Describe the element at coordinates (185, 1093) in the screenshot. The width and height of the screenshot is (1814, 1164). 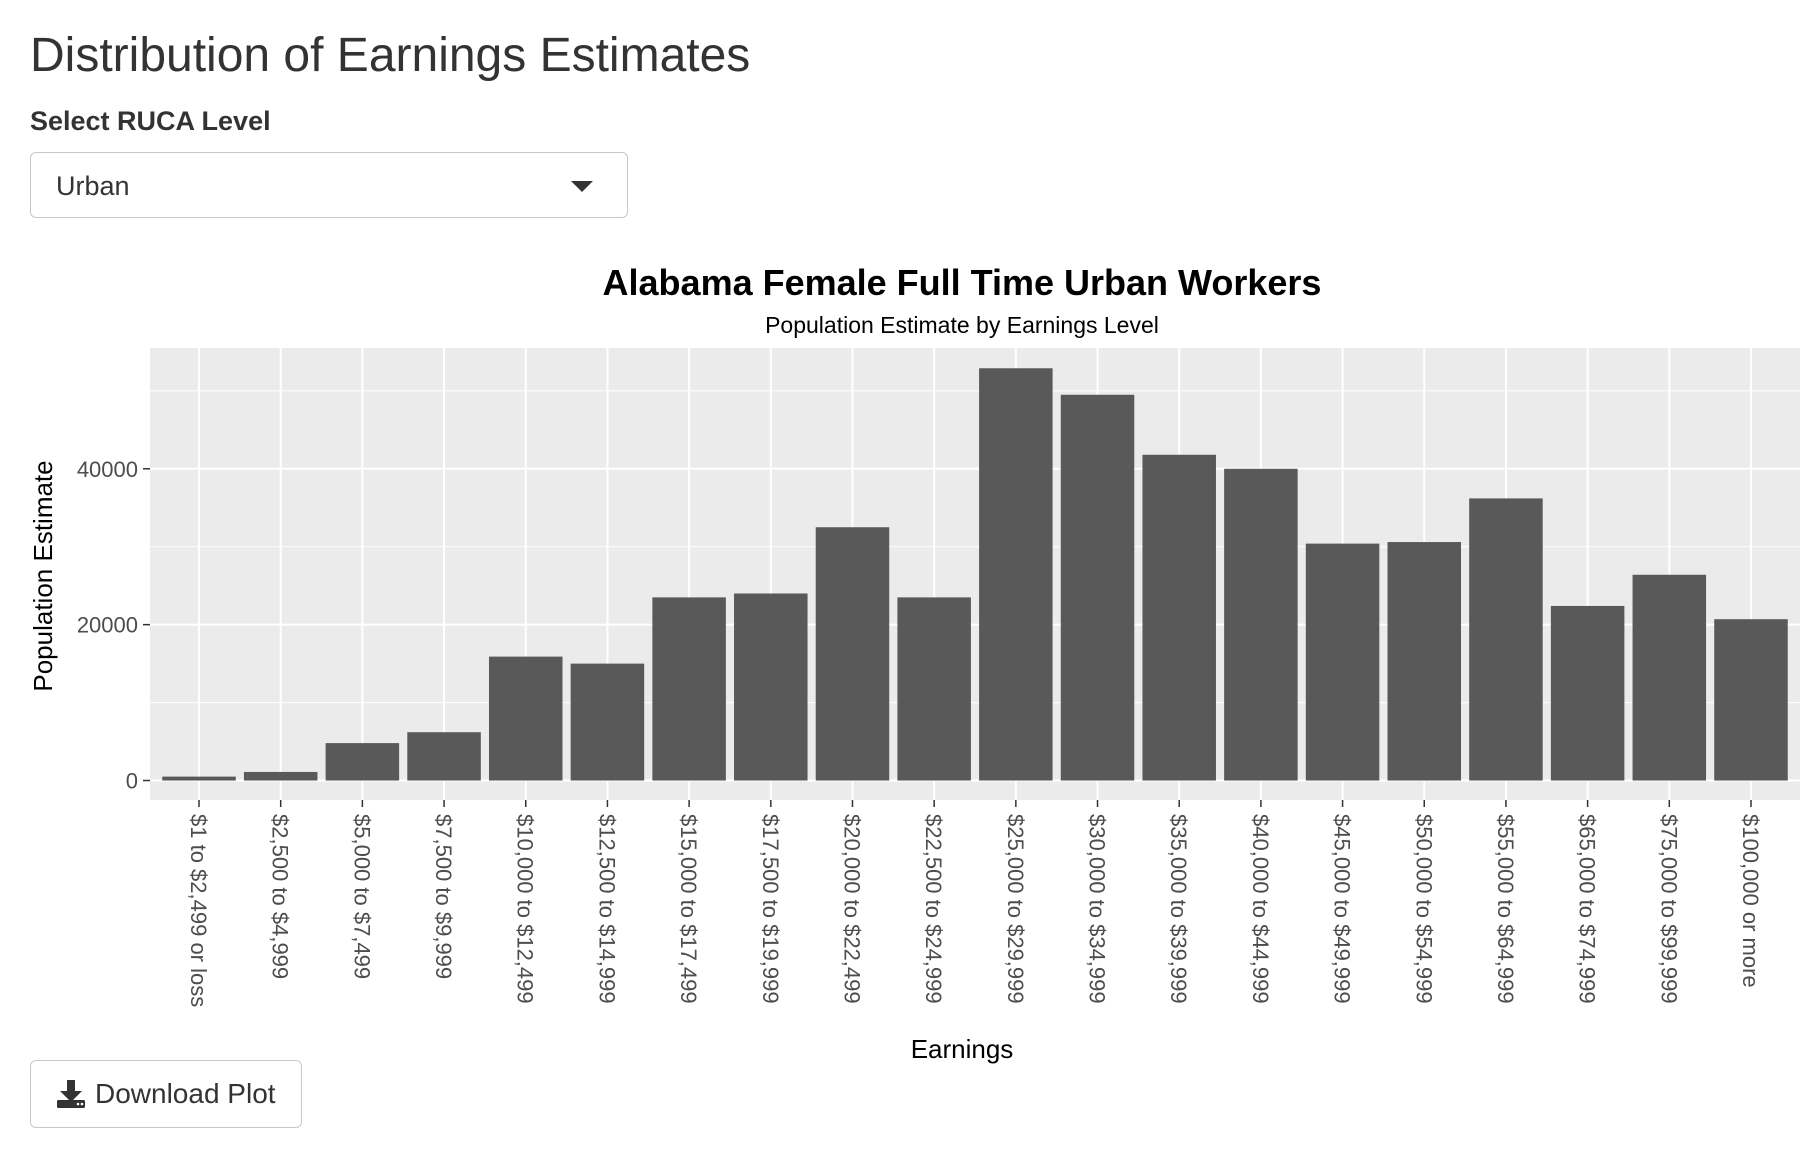
I see `download-plot-label: Download Plot` at that location.